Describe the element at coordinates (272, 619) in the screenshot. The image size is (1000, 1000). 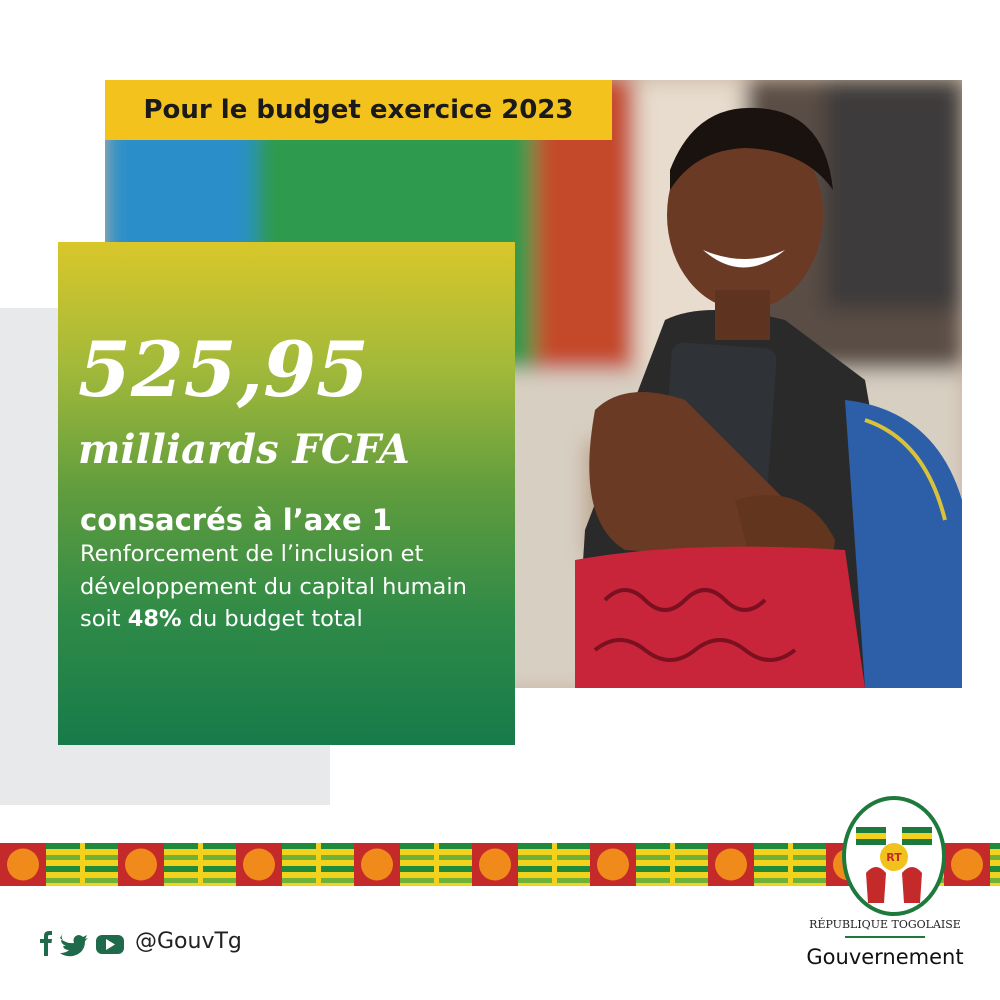
I see `text: du budget total` at that location.